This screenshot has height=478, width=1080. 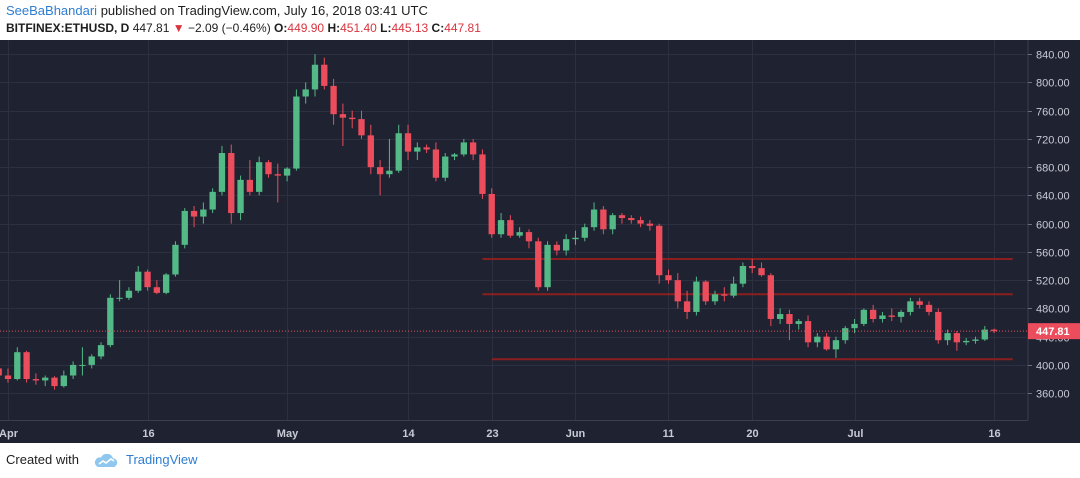 I want to click on price-tick-label: 360.00, so click(x=1053, y=395).